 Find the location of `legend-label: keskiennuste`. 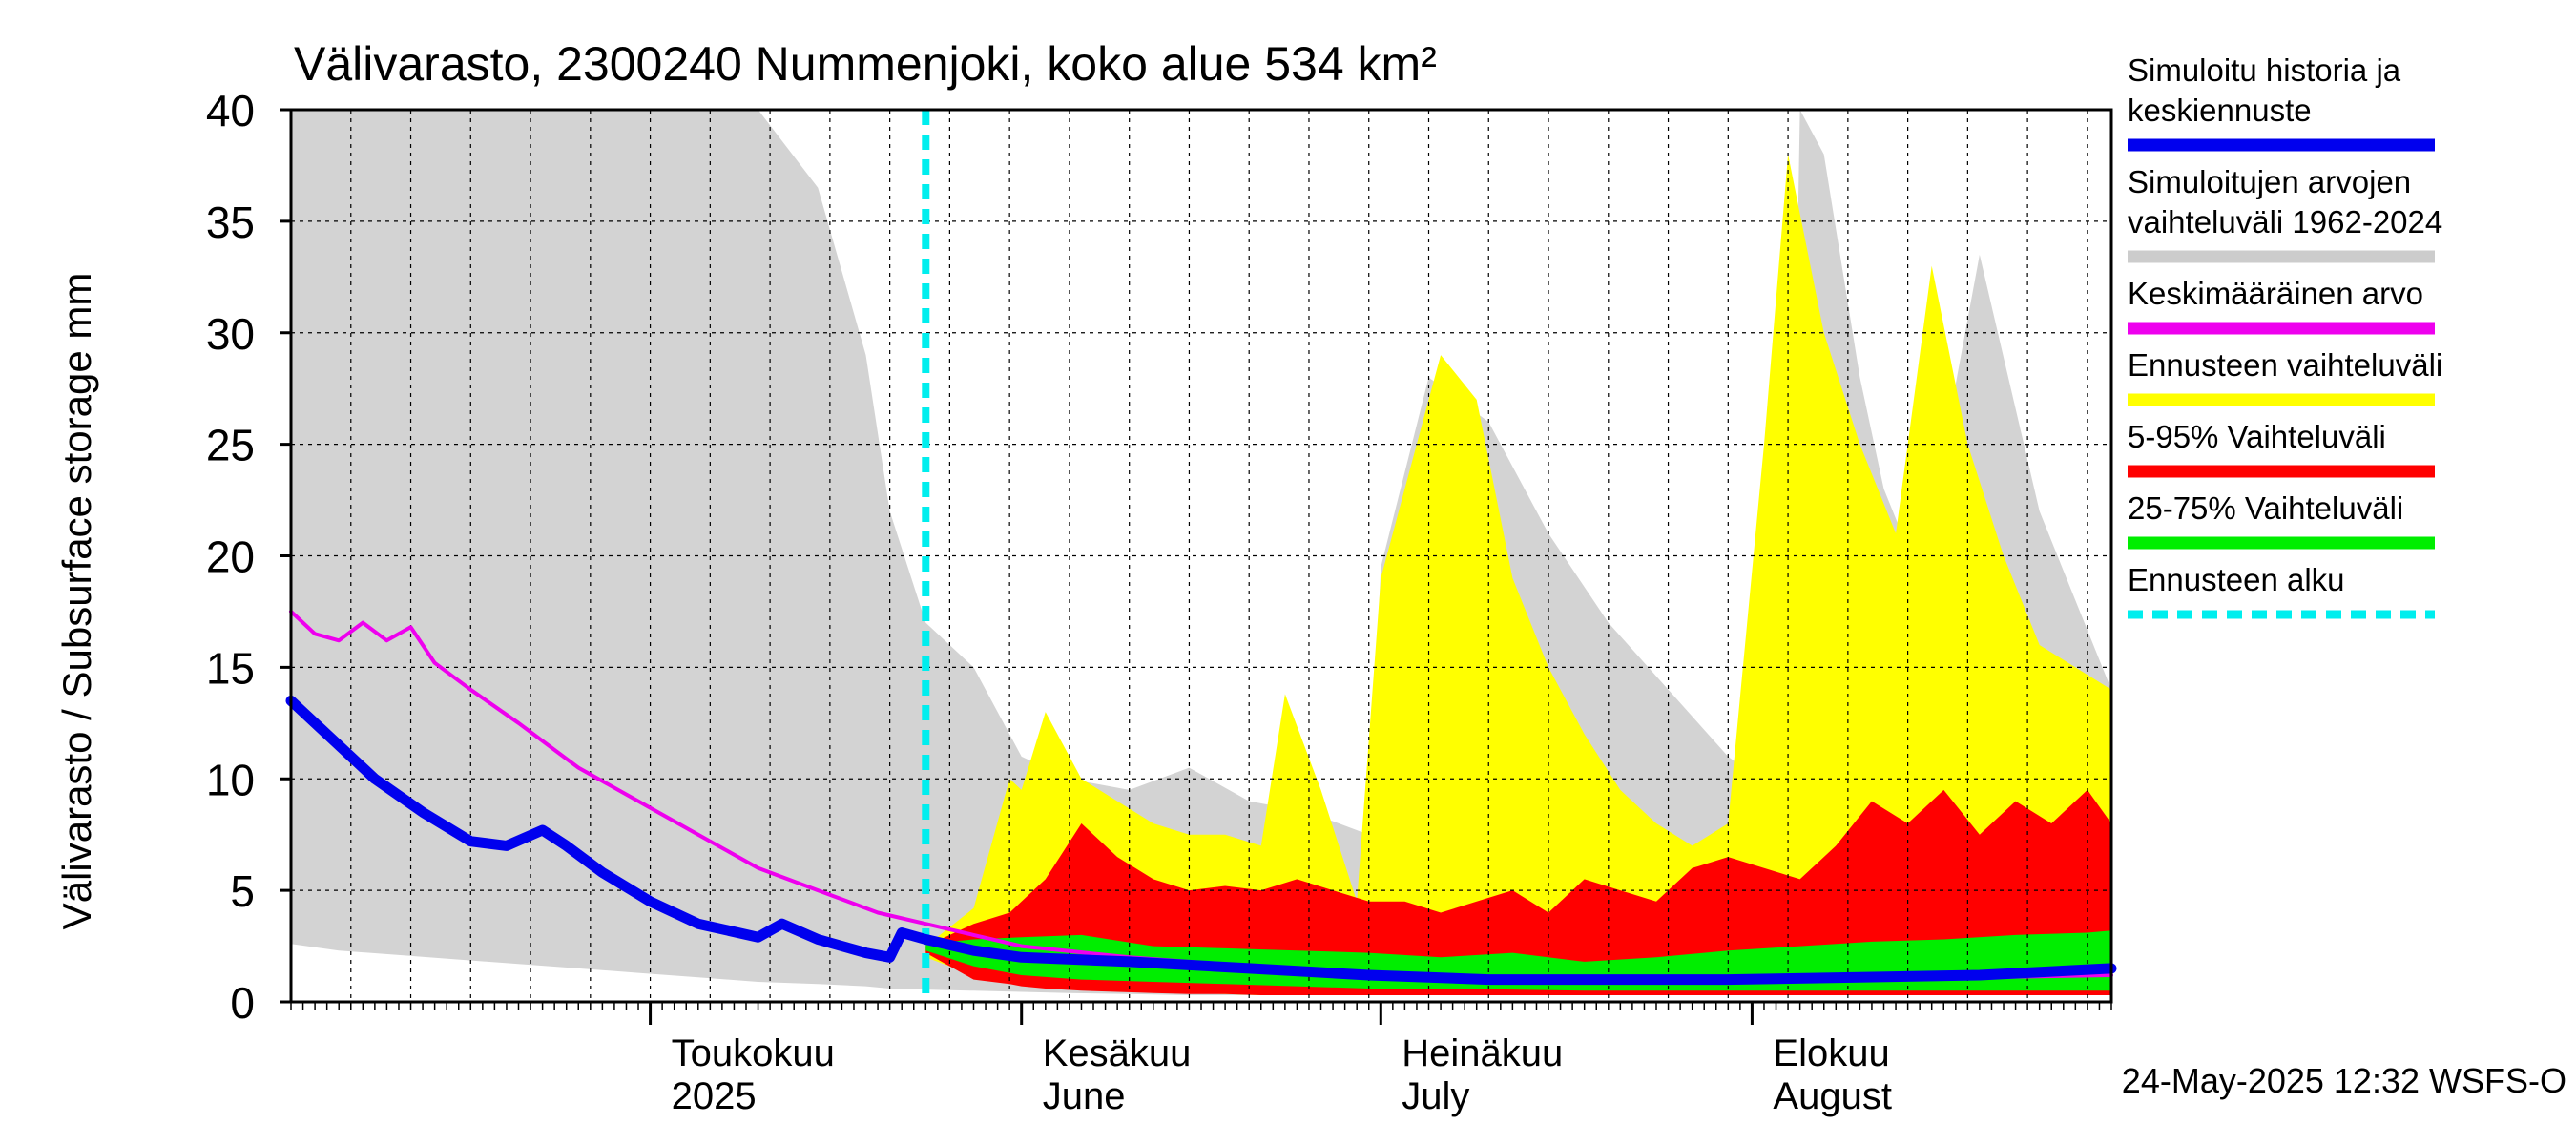

legend-label: keskiennuste is located at coordinates (2220, 110).